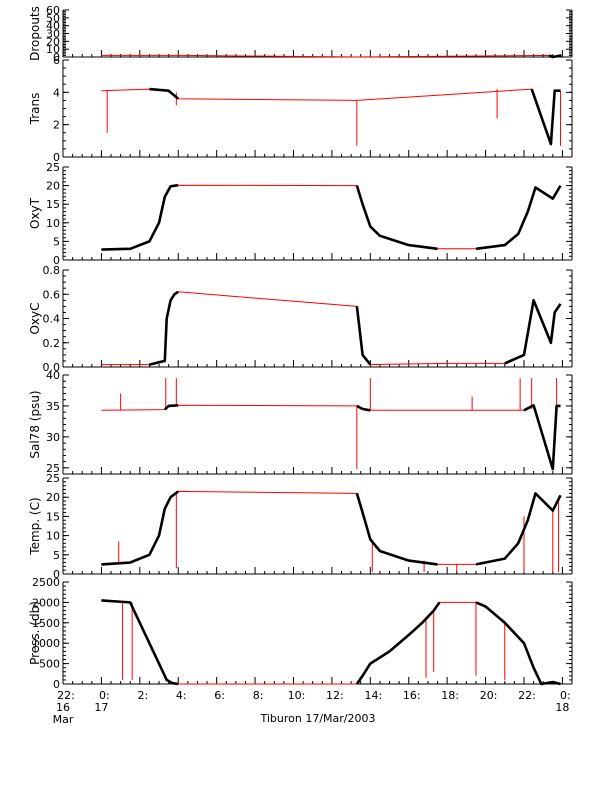 Image resolution: width=612 pixels, height=785 pixels. I want to click on x-tick-label: 18, so click(562, 707).